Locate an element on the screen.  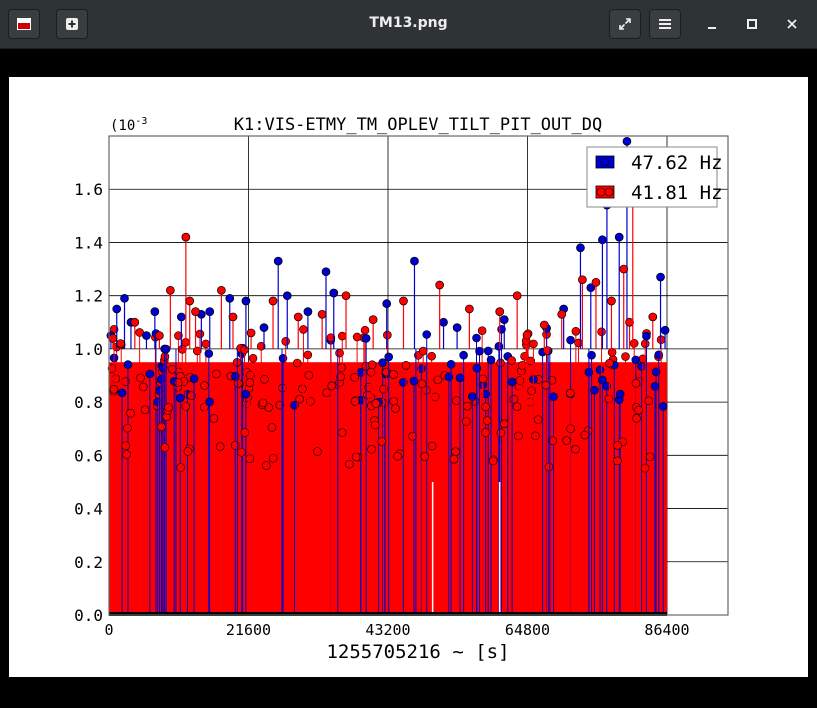
legend-marker-41hz-b is located at coordinates (609, 192).